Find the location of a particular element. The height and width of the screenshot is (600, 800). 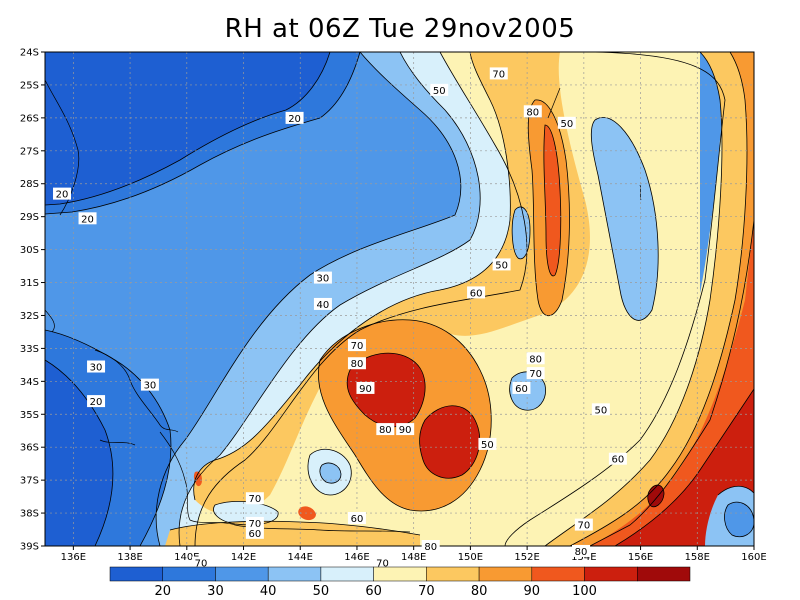

x-tick-label: 156E is located at coordinates (640, 557).